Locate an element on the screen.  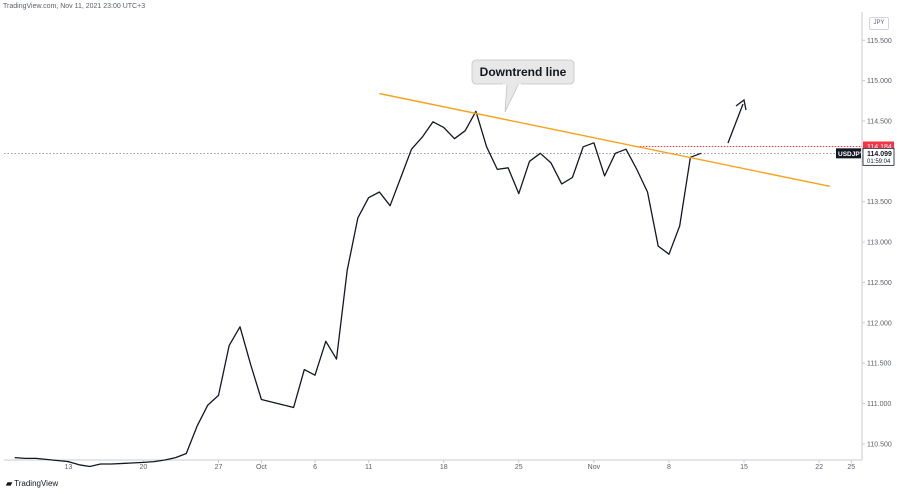
symbol-tag is located at coordinates (848, 153).